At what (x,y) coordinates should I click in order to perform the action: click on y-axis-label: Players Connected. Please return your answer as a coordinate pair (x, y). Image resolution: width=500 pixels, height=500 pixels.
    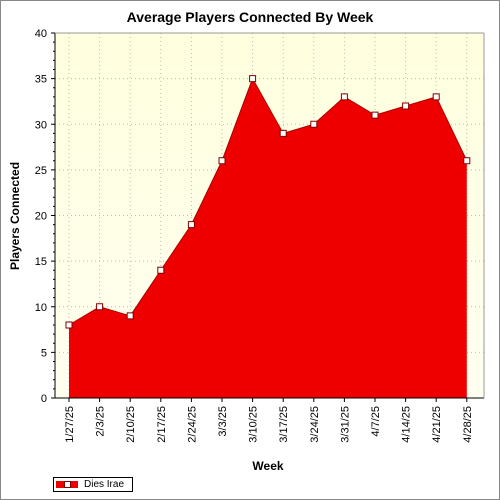
    Looking at the image, I should click on (15, 216).